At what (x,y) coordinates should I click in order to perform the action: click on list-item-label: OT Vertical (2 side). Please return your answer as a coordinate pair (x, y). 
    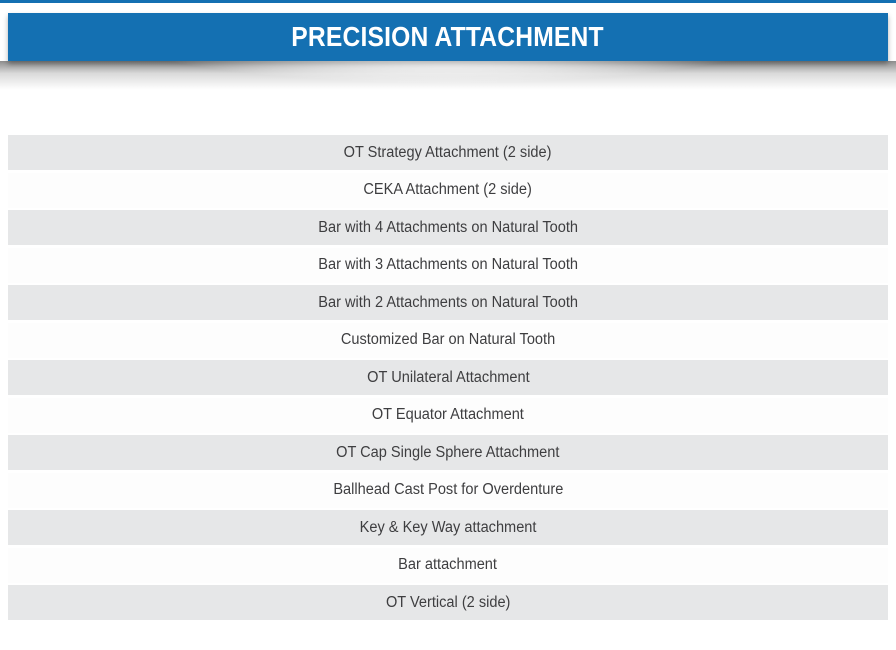
    Looking at the image, I should click on (448, 602).